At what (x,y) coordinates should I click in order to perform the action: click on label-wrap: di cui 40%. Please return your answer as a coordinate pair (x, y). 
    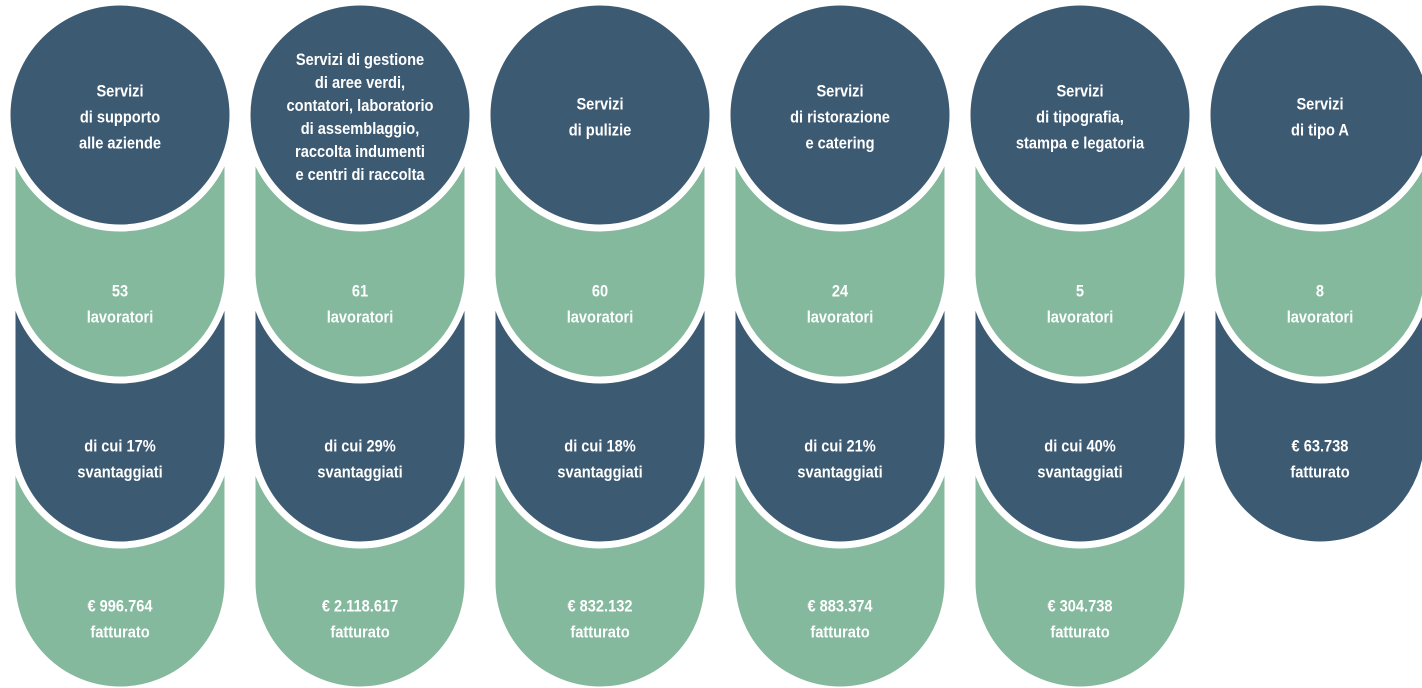
    Looking at the image, I should click on (1079, 447).